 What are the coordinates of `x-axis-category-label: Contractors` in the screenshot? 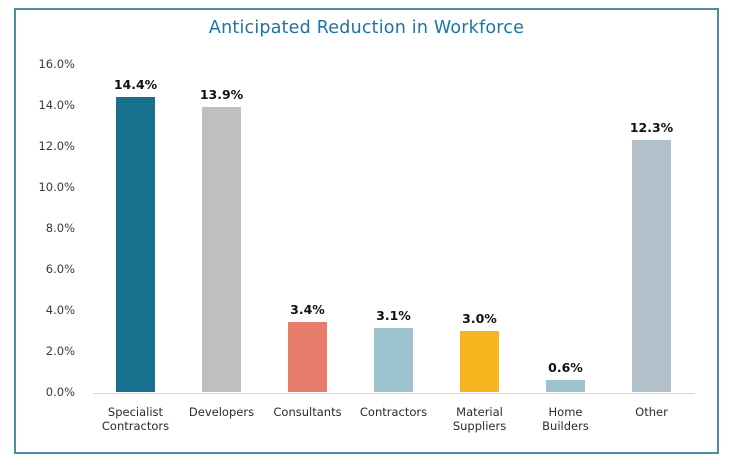 It's located at (393, 412).